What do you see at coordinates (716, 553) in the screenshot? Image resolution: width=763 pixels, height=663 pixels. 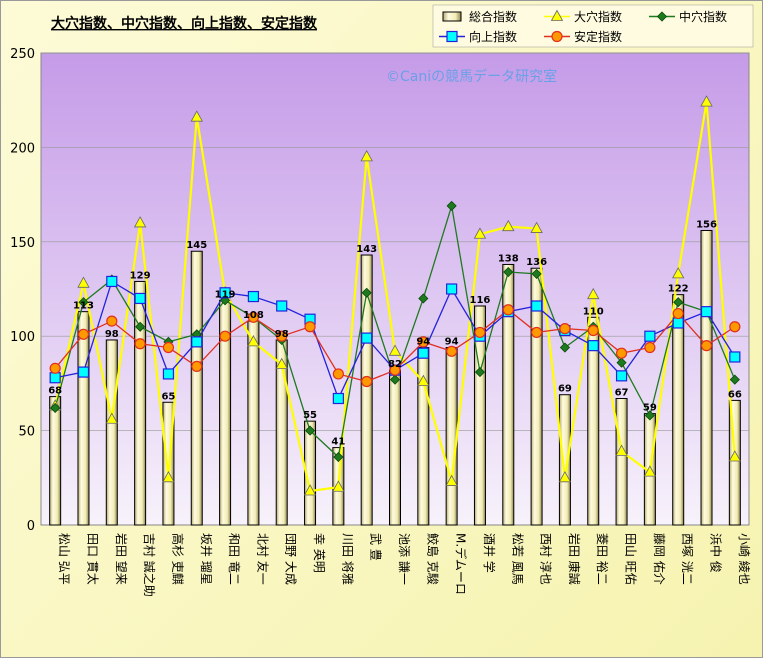 I see `x-tick-label: 浜中 俊` at bounding box center [716, 553].